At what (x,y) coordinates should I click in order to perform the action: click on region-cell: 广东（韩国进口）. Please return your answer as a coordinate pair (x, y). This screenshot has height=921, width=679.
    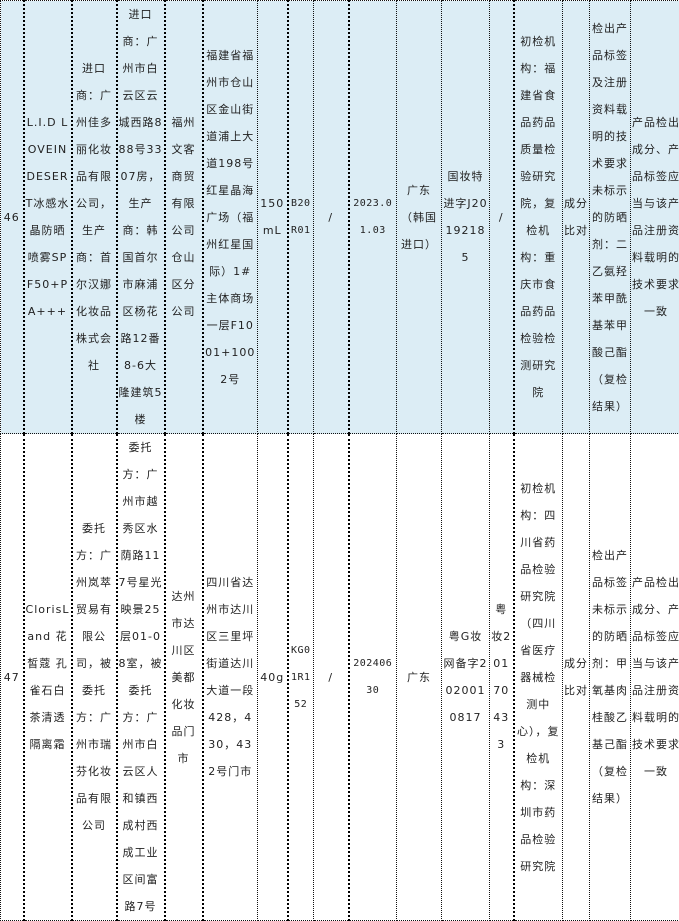
    Looking at the image, I should click on (419, 217).